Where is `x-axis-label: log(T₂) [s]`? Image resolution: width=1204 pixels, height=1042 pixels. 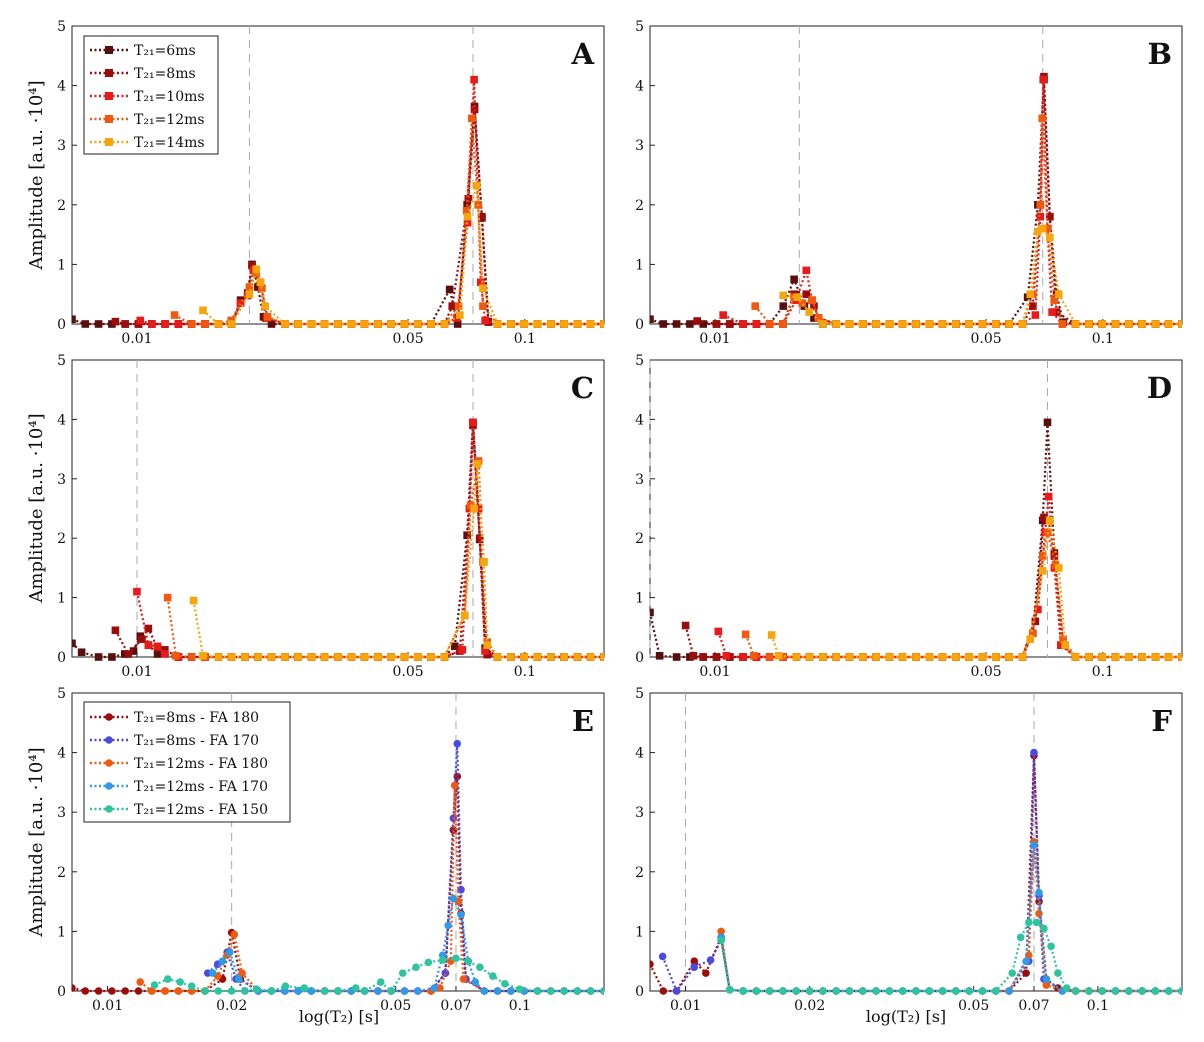
x-axis-label: log(T₂) [s] is located at coordinates (339, 1016).